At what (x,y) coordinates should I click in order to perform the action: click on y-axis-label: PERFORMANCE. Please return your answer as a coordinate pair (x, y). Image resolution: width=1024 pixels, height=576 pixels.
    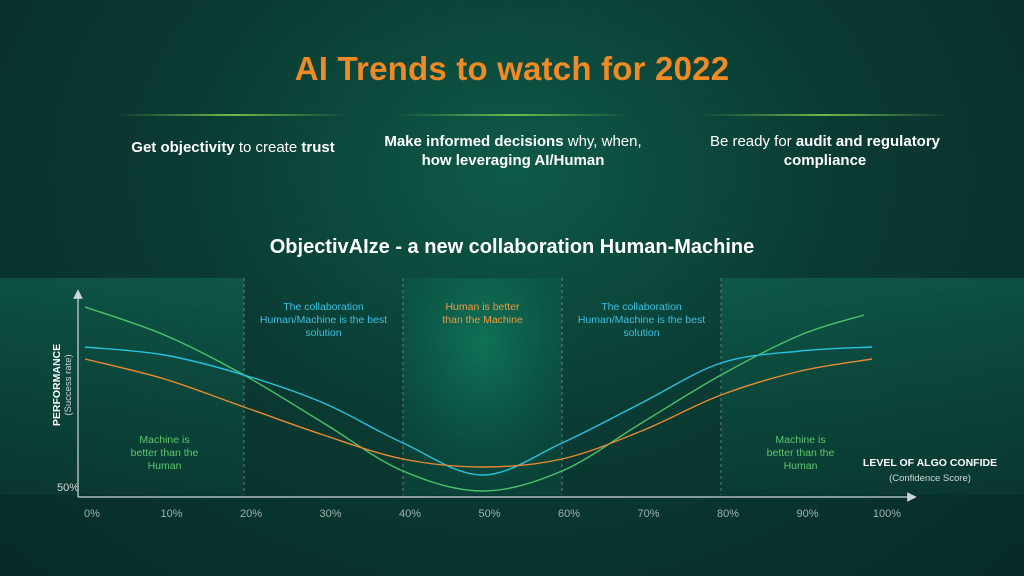
    Looking at the image, I should click on (57, 385).